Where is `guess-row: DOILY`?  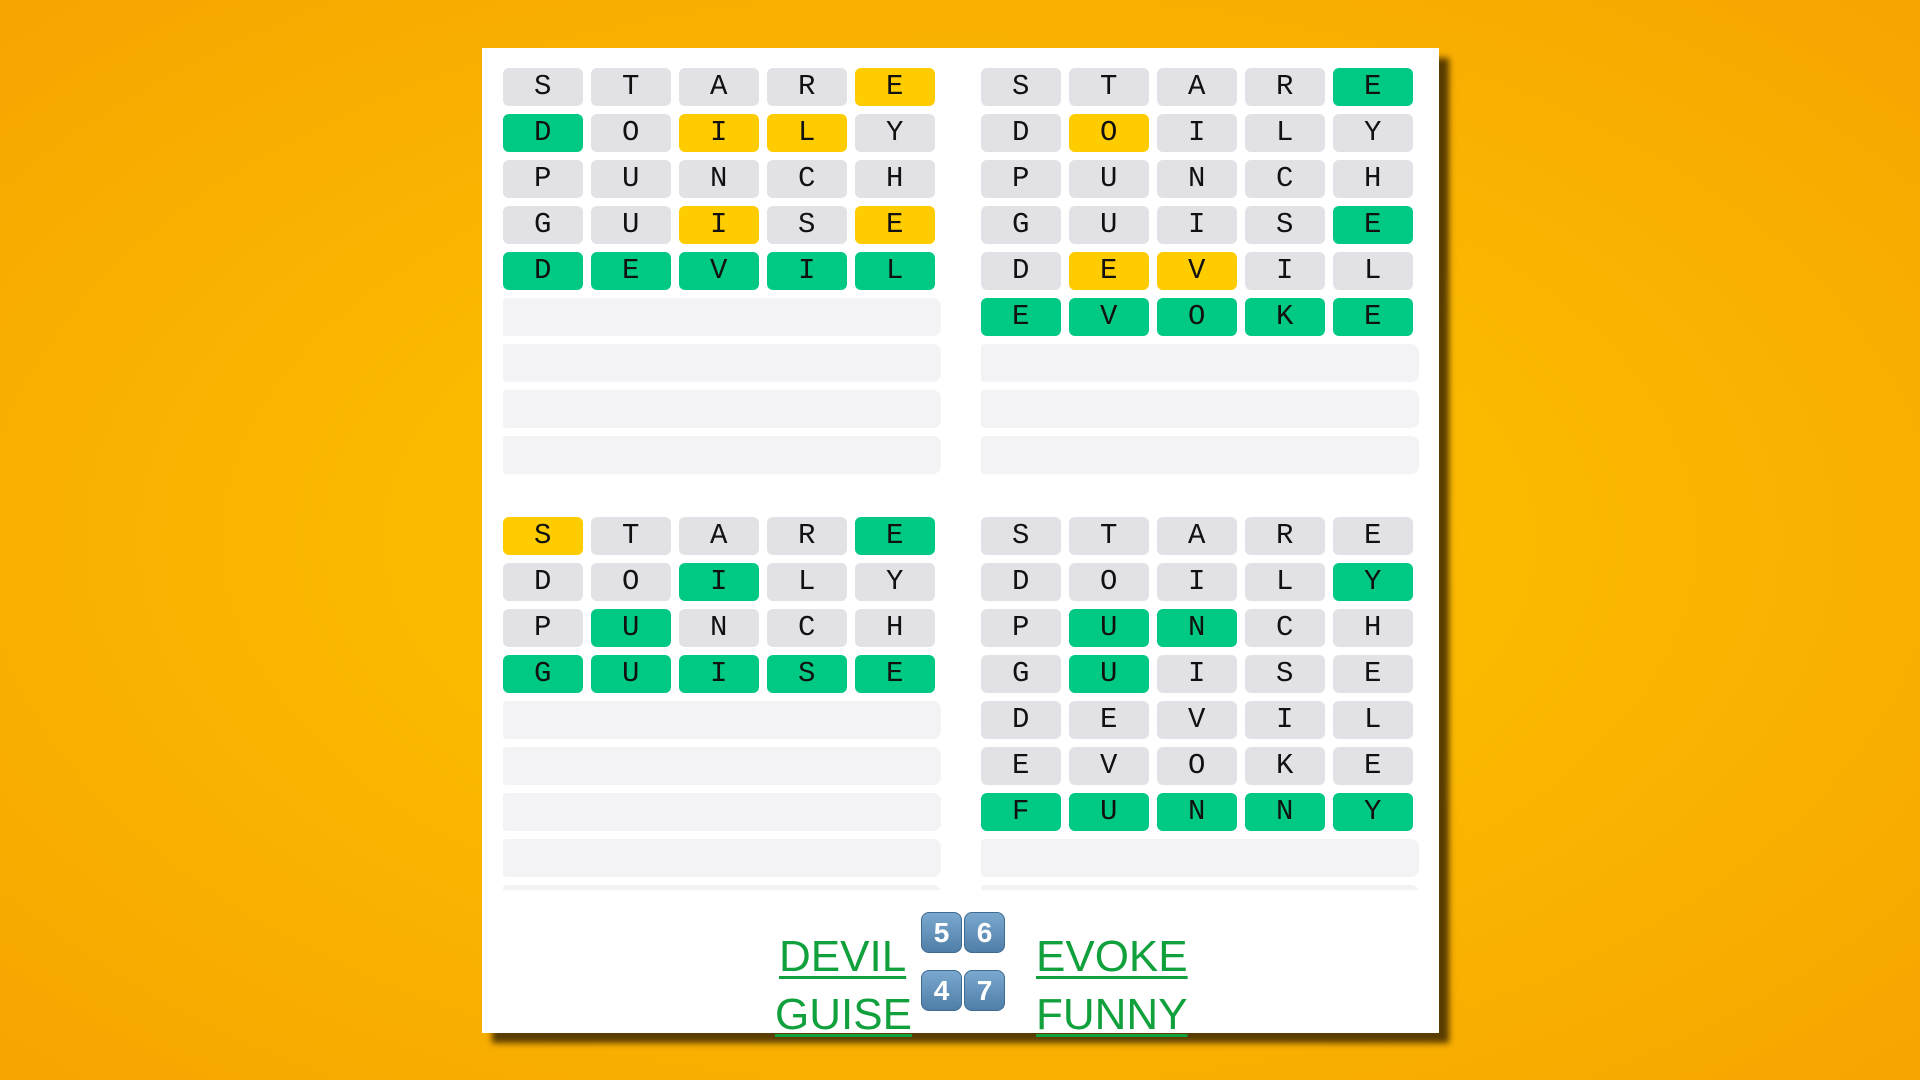
guess-row: DOILY is located at coordinates (1203, 133).